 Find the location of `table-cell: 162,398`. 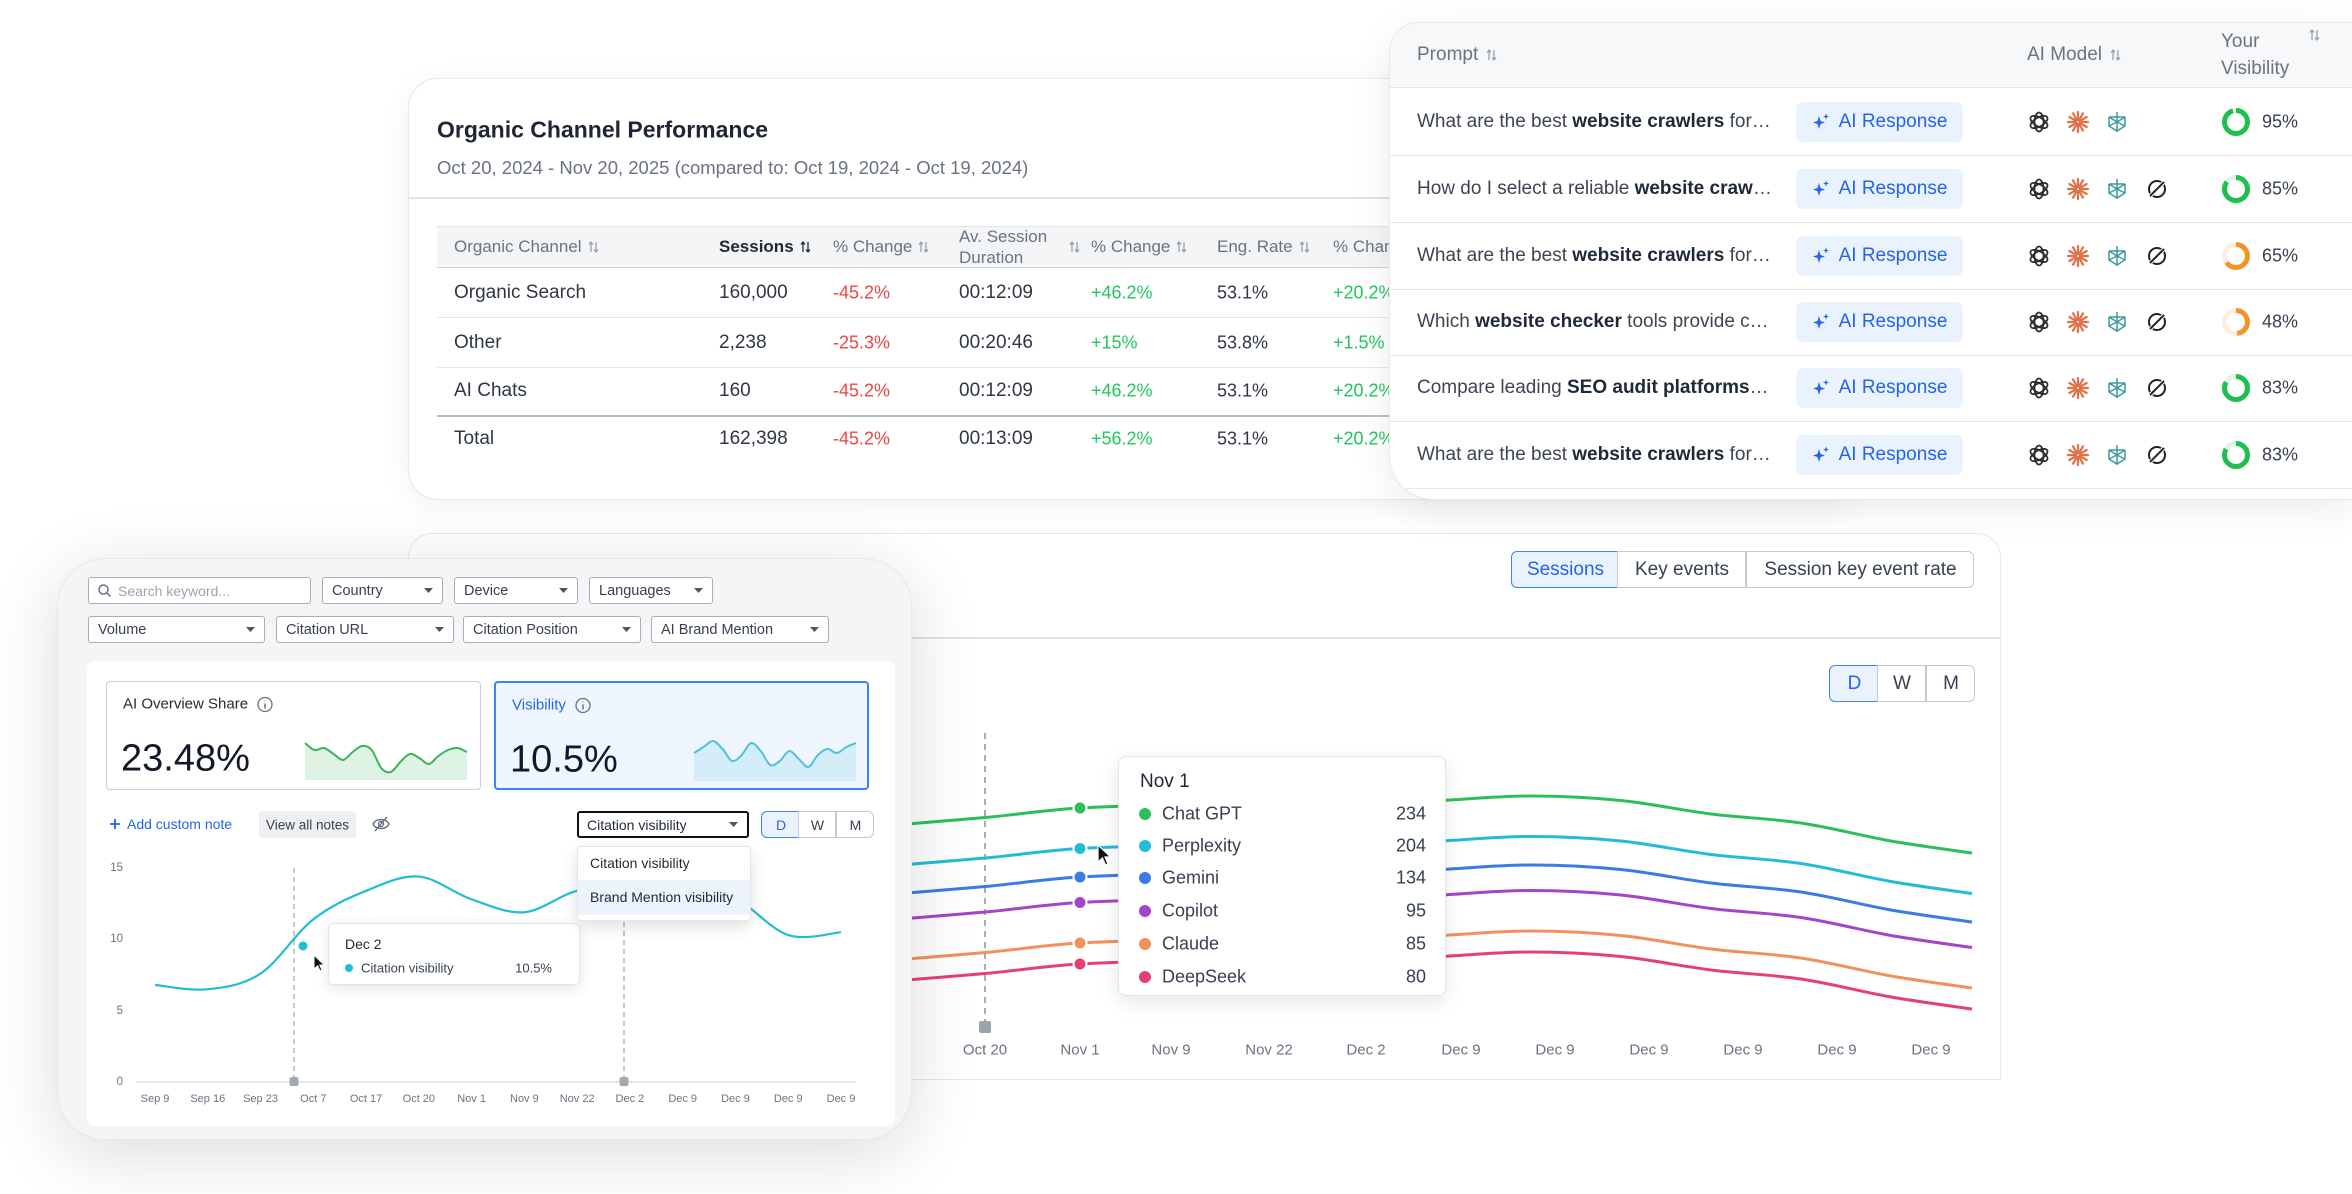

table-cell: 162,398 is located at coordinates (753, 438).